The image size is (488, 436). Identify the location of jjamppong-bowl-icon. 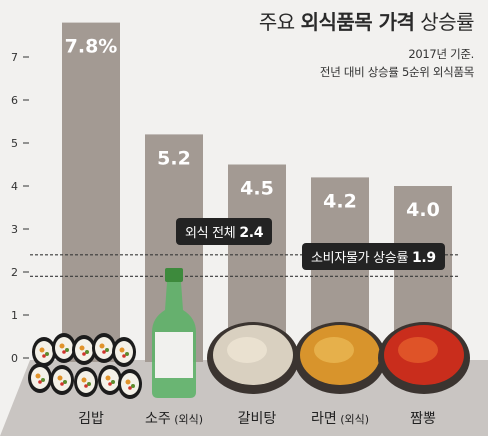
(424, 358).